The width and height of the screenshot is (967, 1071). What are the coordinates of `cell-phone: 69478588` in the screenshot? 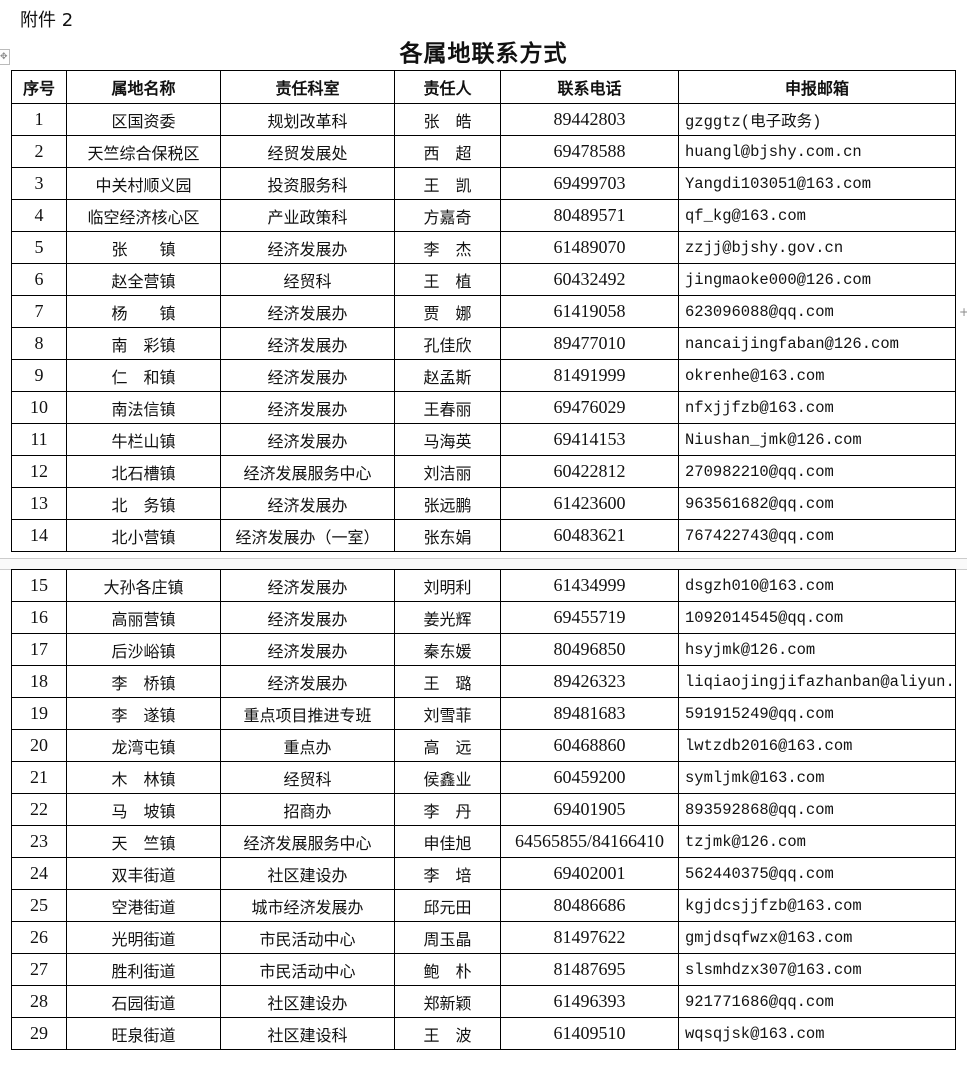 It's located at (589, 151).